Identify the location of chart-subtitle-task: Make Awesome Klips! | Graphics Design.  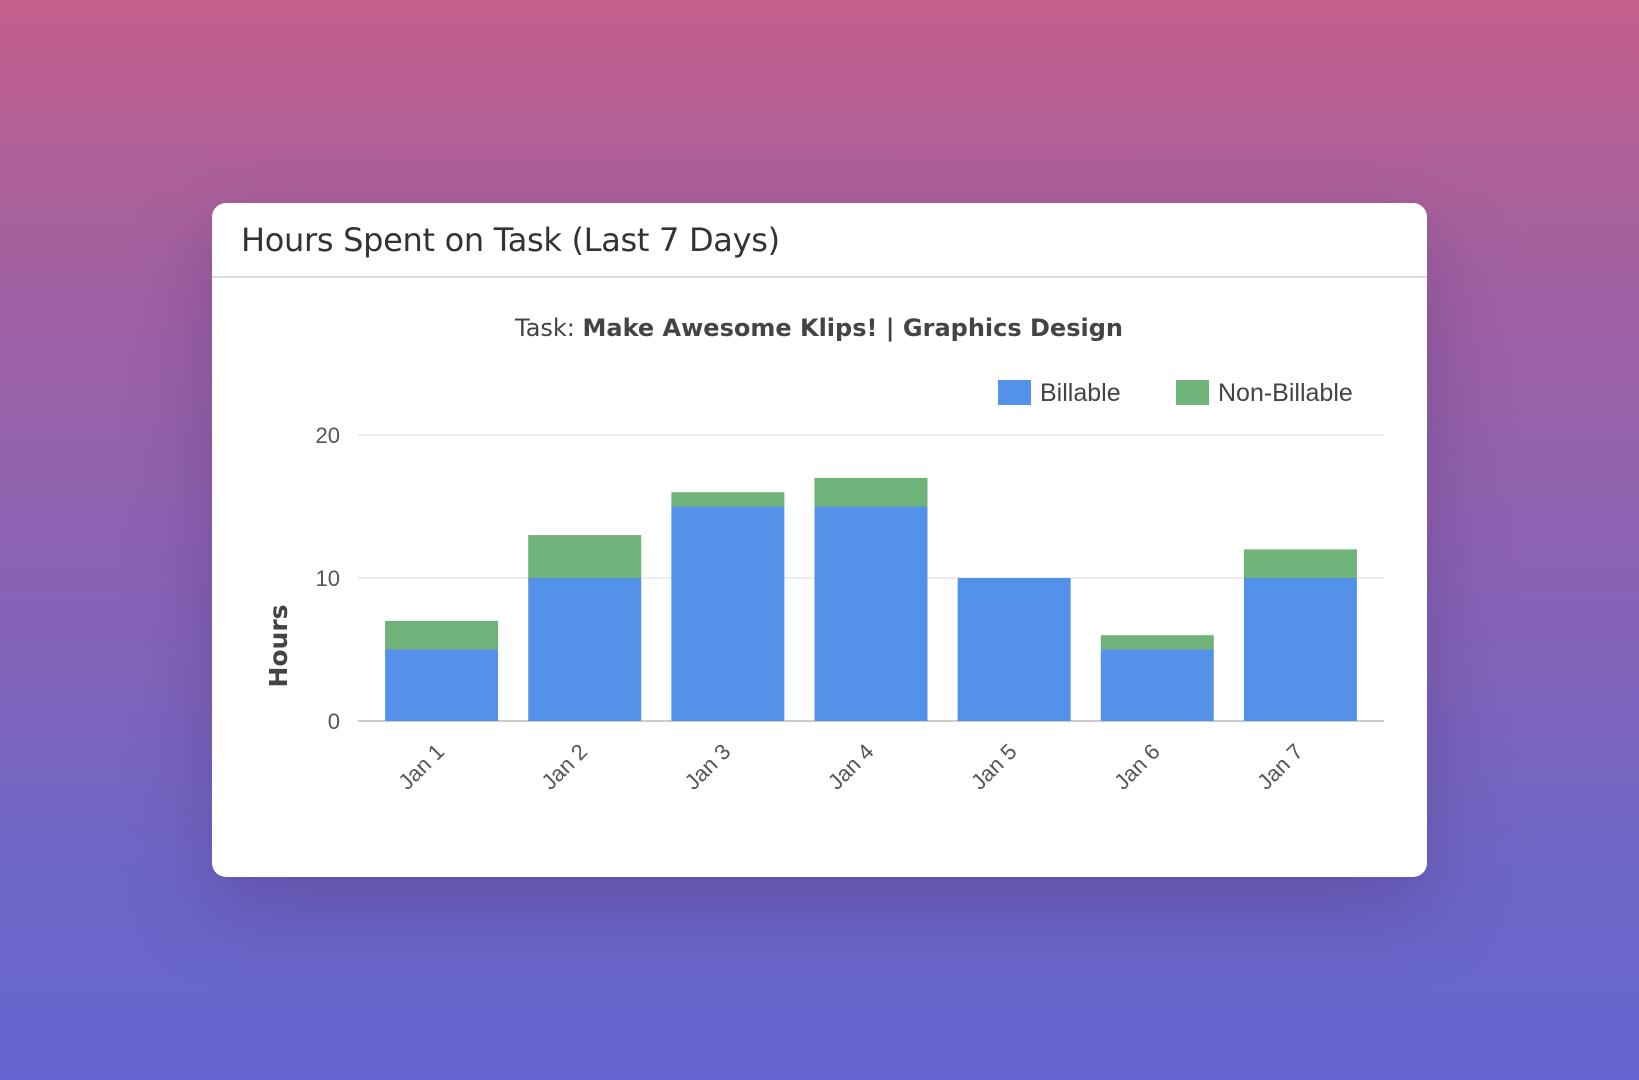
(853, 328).